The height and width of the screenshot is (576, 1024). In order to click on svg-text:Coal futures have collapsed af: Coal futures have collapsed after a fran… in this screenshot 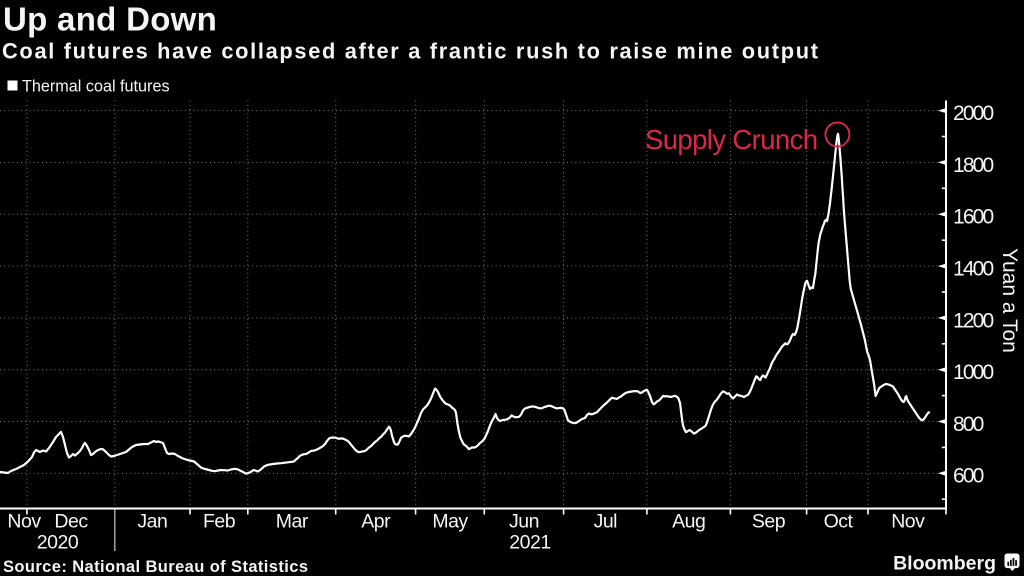, I will do `click(410, 51)`.